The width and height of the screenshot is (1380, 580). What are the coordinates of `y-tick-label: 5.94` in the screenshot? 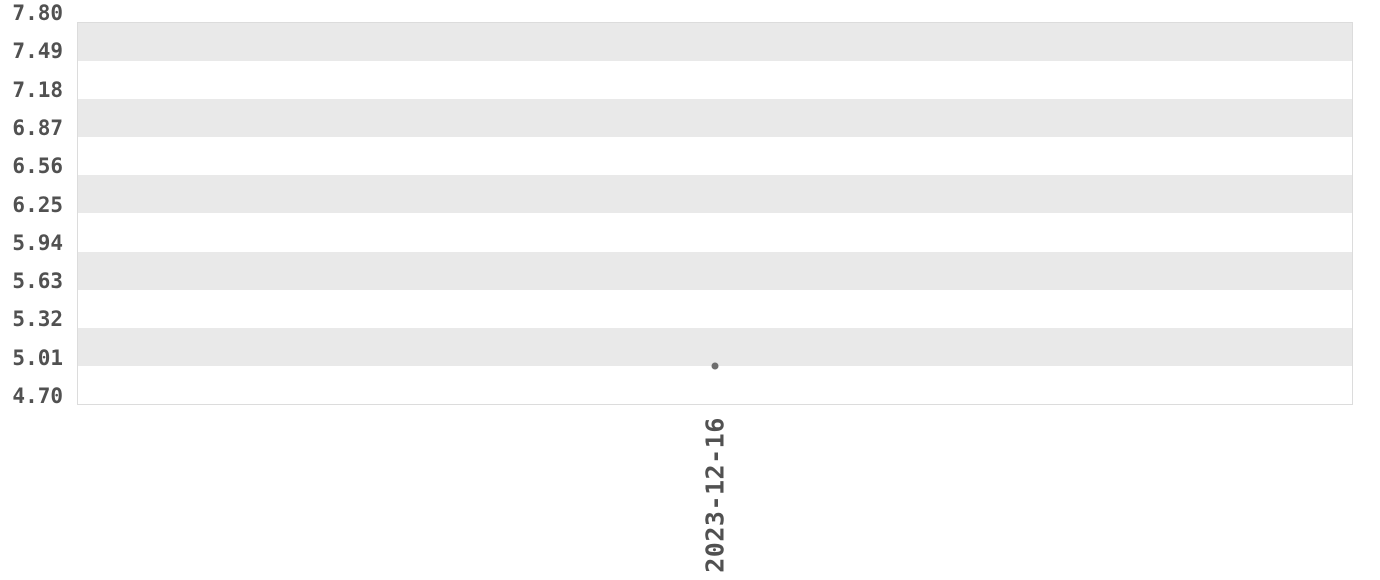 It's located at (37, 242).